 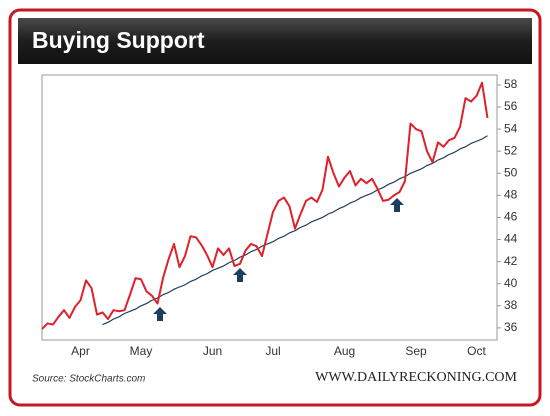 What do you see at coordinates (80, 351) in the screenshot?
I see `x-tick-label: Apr` at bounding box center [80, 351].